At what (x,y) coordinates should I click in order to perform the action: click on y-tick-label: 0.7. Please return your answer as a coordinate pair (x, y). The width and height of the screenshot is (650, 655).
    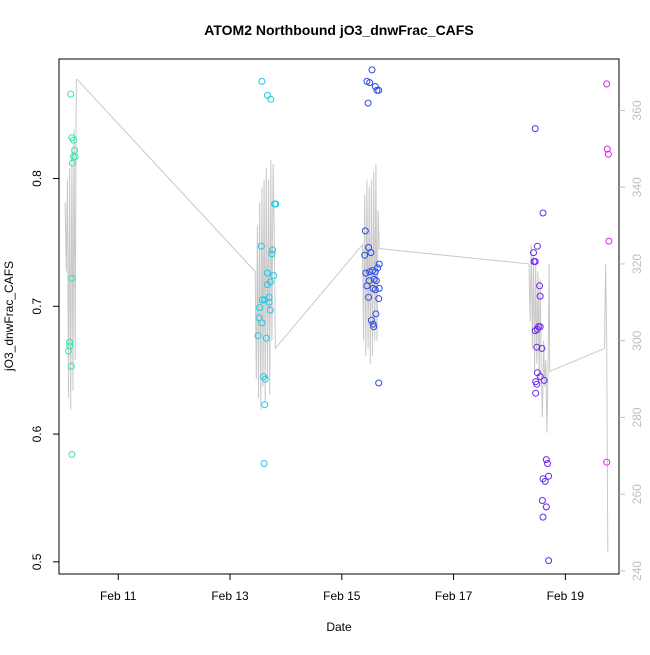
    Looking at the image, I should click on (37, 306).